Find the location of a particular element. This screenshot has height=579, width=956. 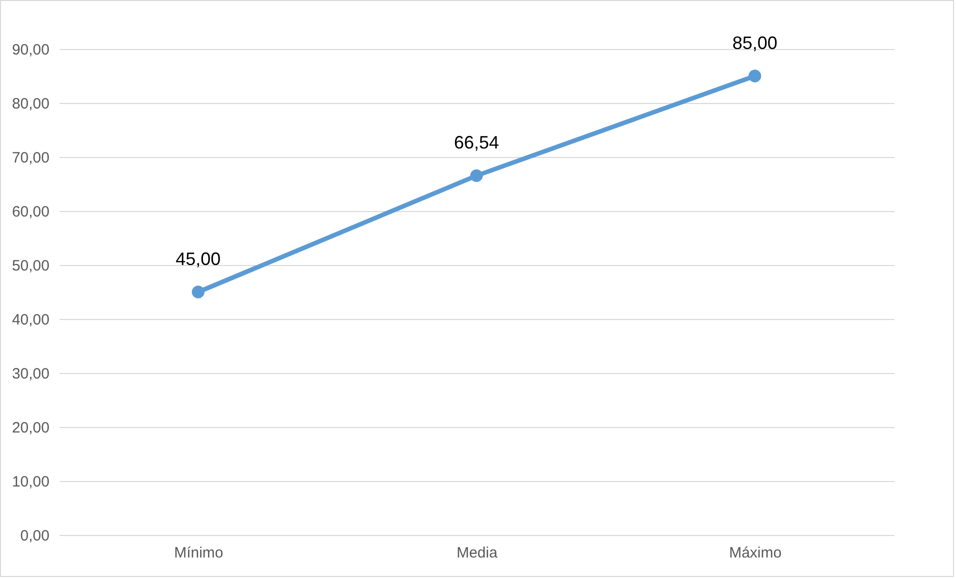

data-label: 66,54 is located at coordinates (477, 142).